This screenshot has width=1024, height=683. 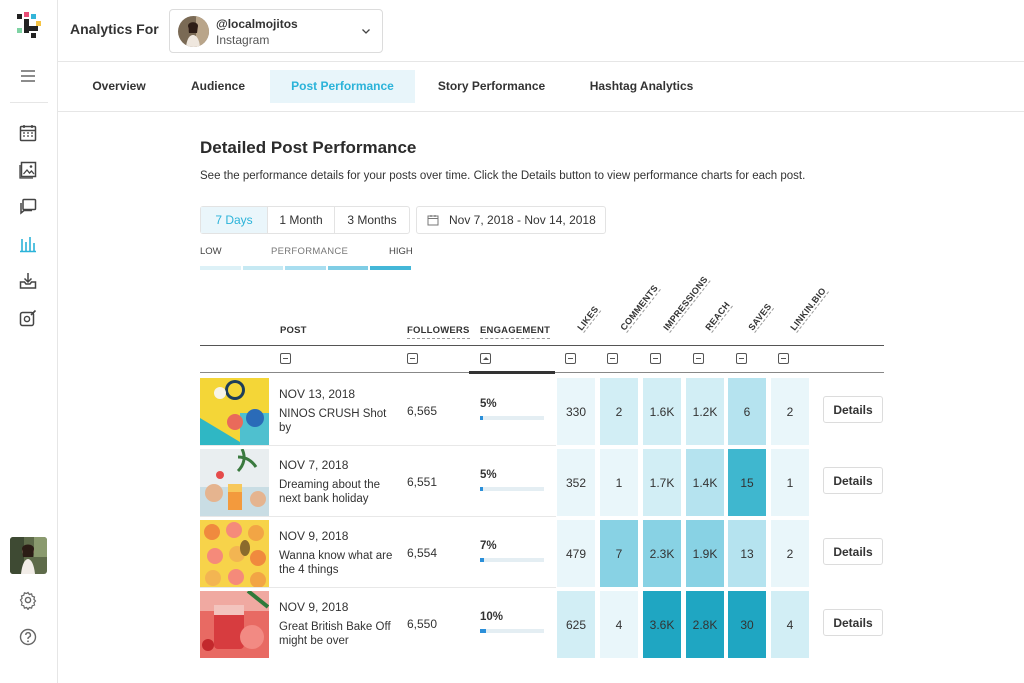 I want to click on saves-cell: 13, so click(x=747, y=553).